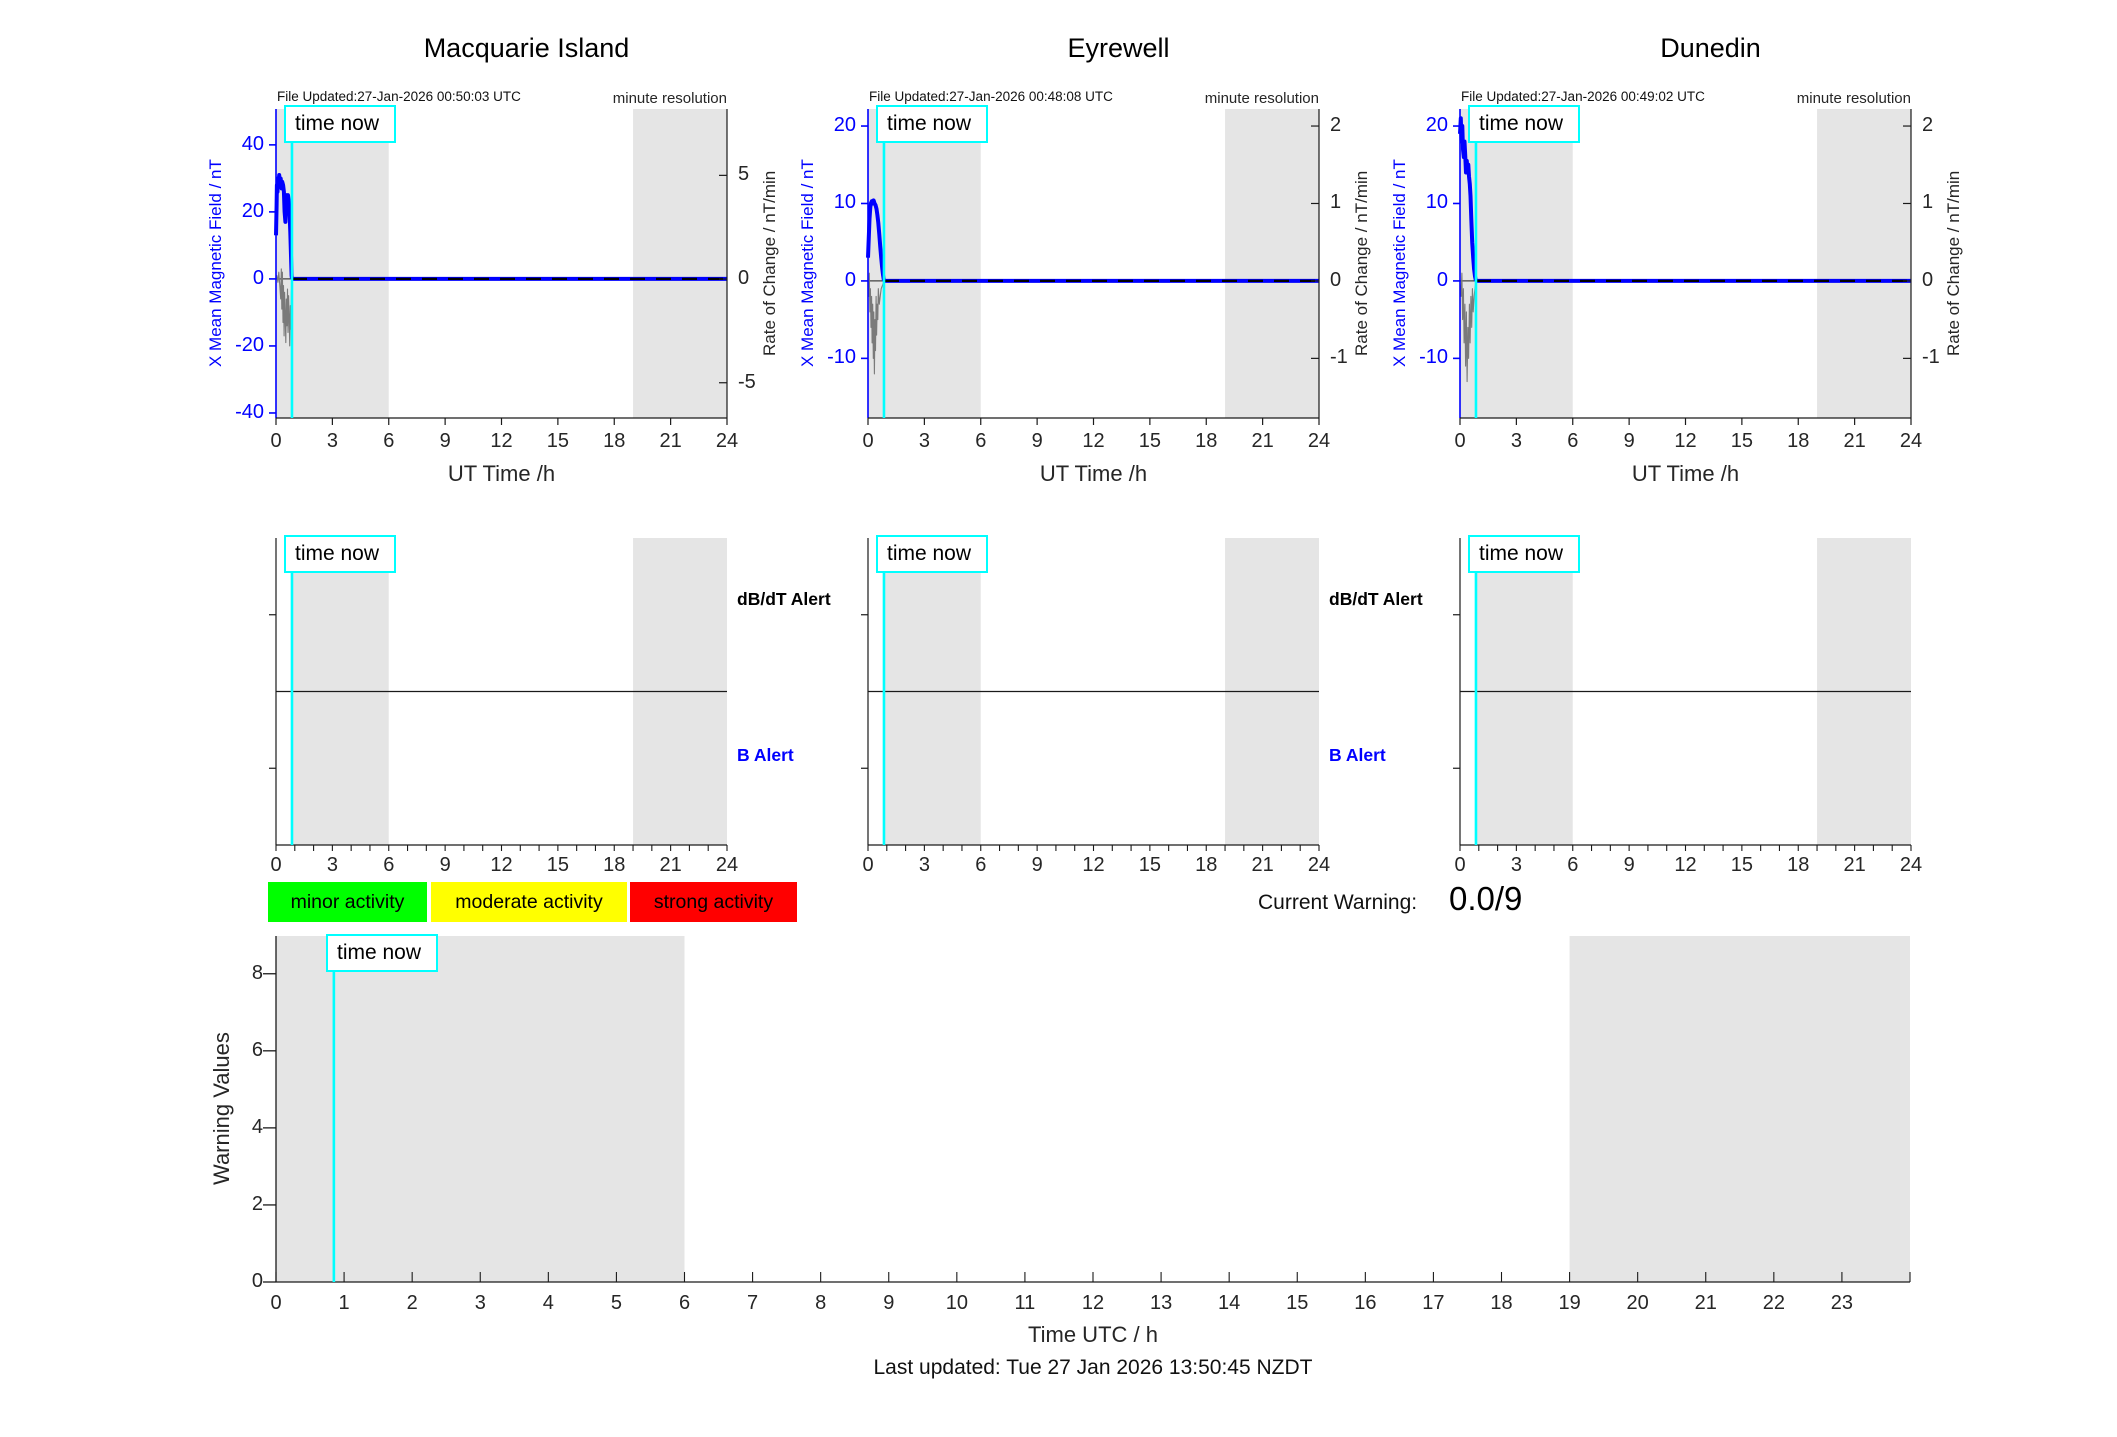 Image resolution: width=2117 pixels, height=1437 pixels. Describe the element at coordinates (821, 1303) in the screenshot. I see `x-tick-label: 8` at that location.